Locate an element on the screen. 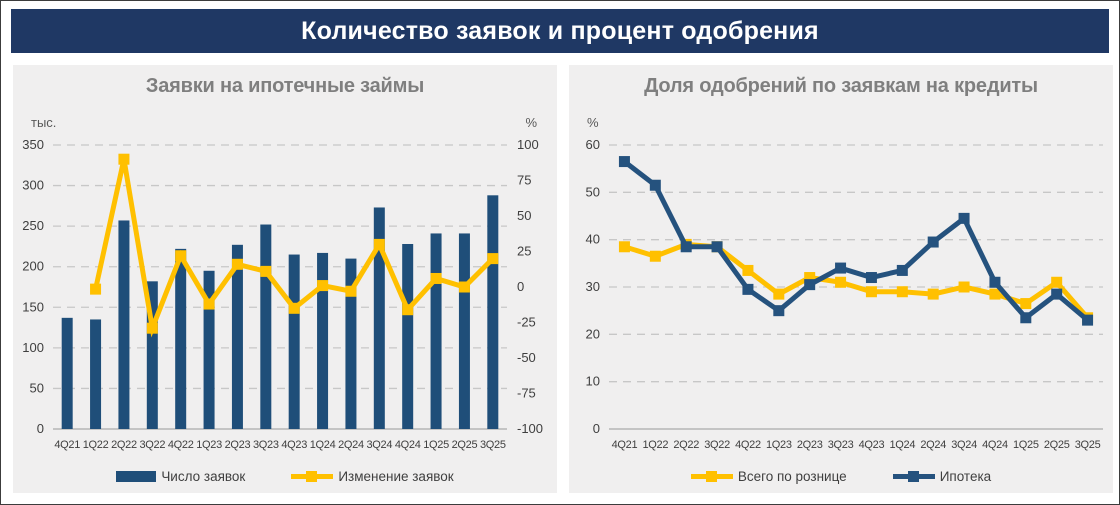 Image resolution: width=1120 pixels, height=505 pixels. legend-label: Ипотека is located at coordinates (965, 476).